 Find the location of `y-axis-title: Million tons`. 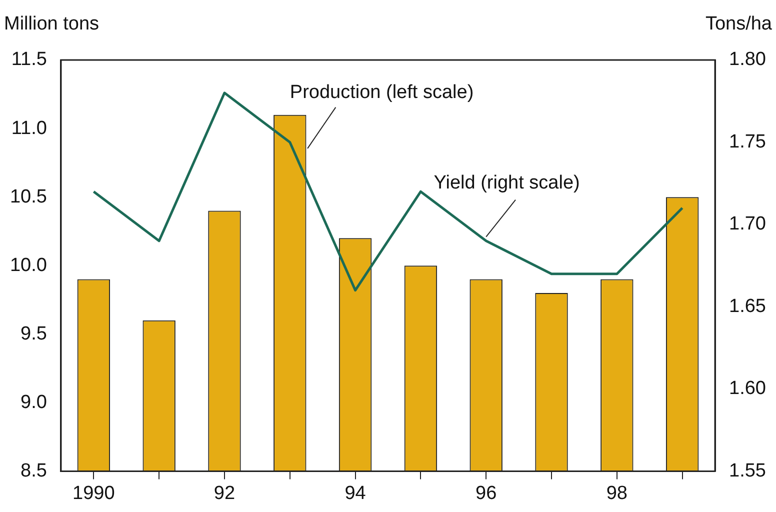

y-axis-title: Million tons is located at coordinates (52, 24).